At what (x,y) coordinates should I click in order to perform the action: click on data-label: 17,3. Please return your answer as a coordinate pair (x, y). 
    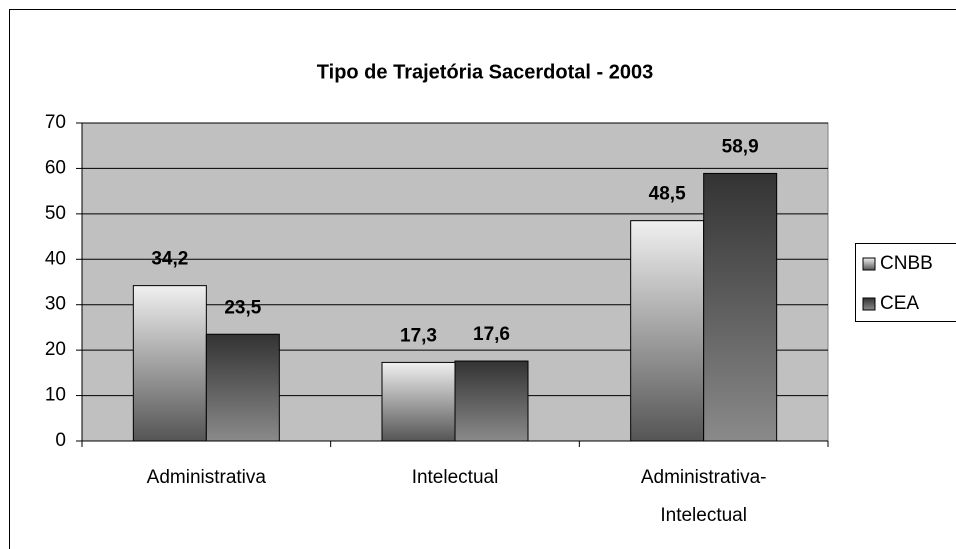
    Looking at the image, I should click on (418, 335).